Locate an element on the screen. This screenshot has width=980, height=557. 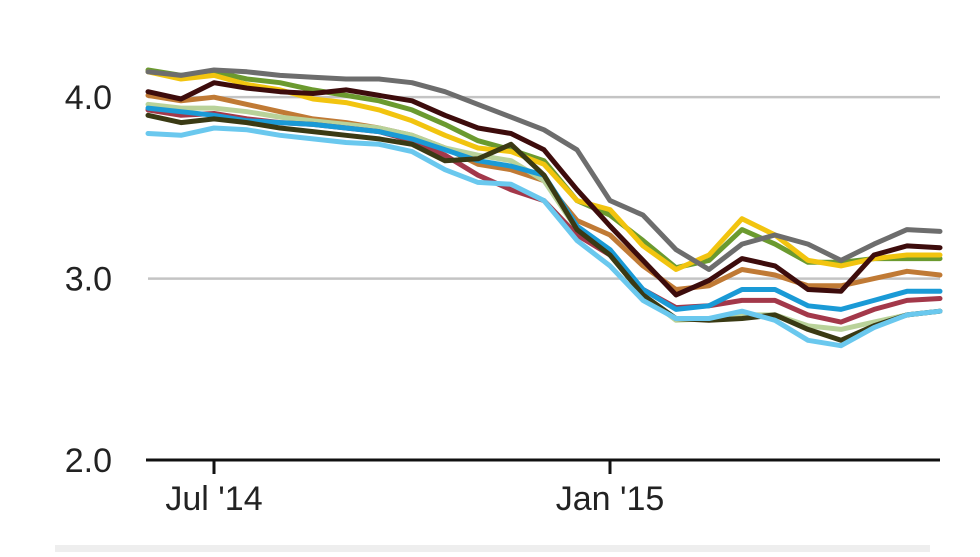
x-tick-label: Jul '14 is located at coordinates (213, 499).